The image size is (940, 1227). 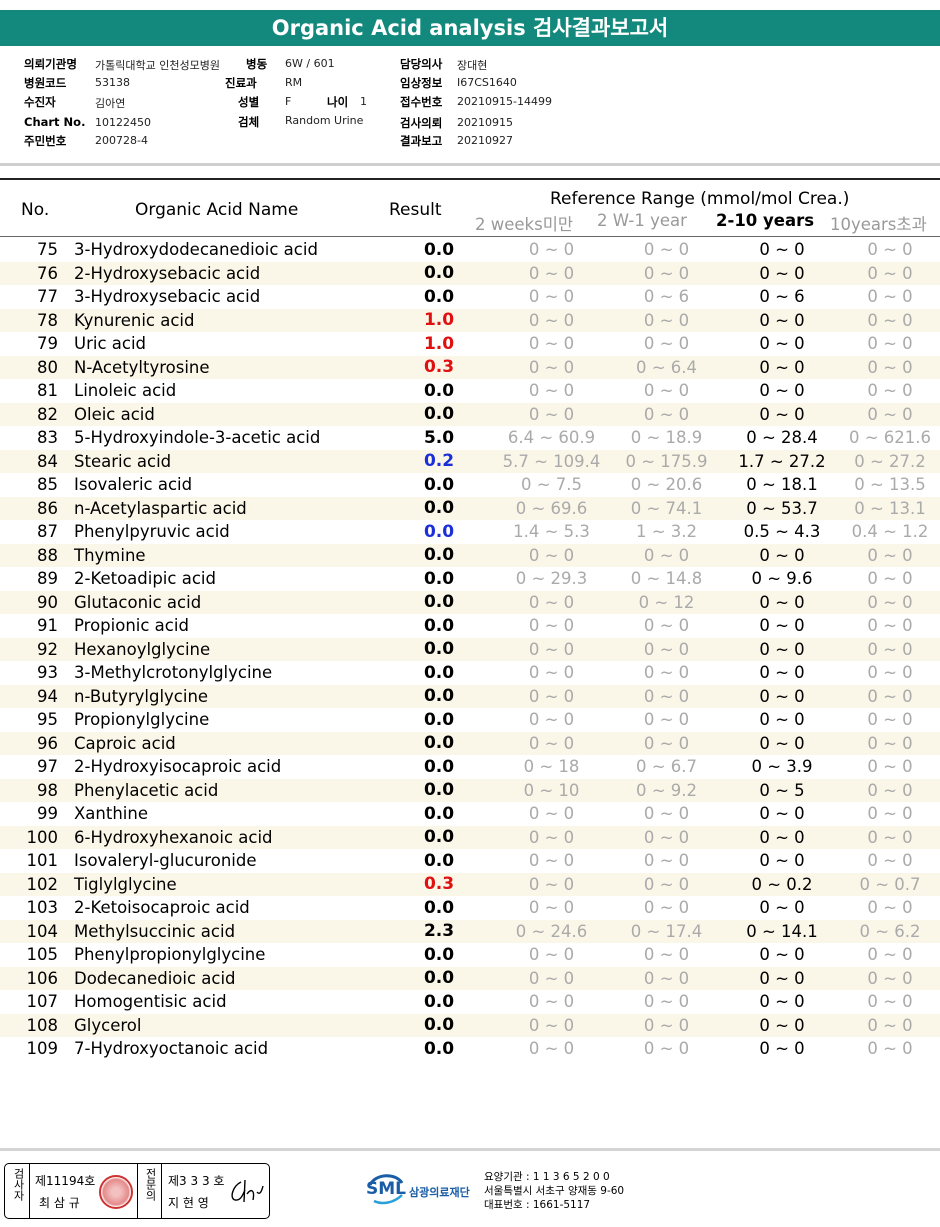 What do you see at coordinates (890, 532) in the screenshot?
I see `range-10y: 0.4 ~ 1.2` at bounding box center [890, 532].